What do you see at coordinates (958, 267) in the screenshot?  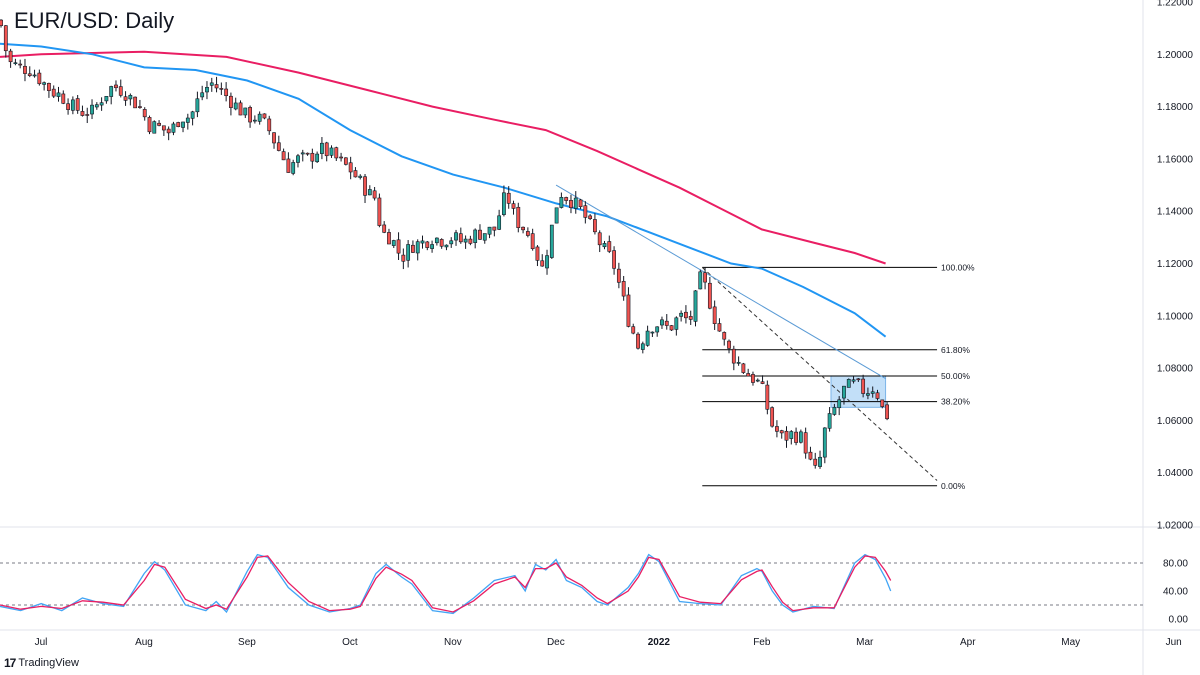 I see `fib-level-label: 100.00%` at bounding box center [958, 267].